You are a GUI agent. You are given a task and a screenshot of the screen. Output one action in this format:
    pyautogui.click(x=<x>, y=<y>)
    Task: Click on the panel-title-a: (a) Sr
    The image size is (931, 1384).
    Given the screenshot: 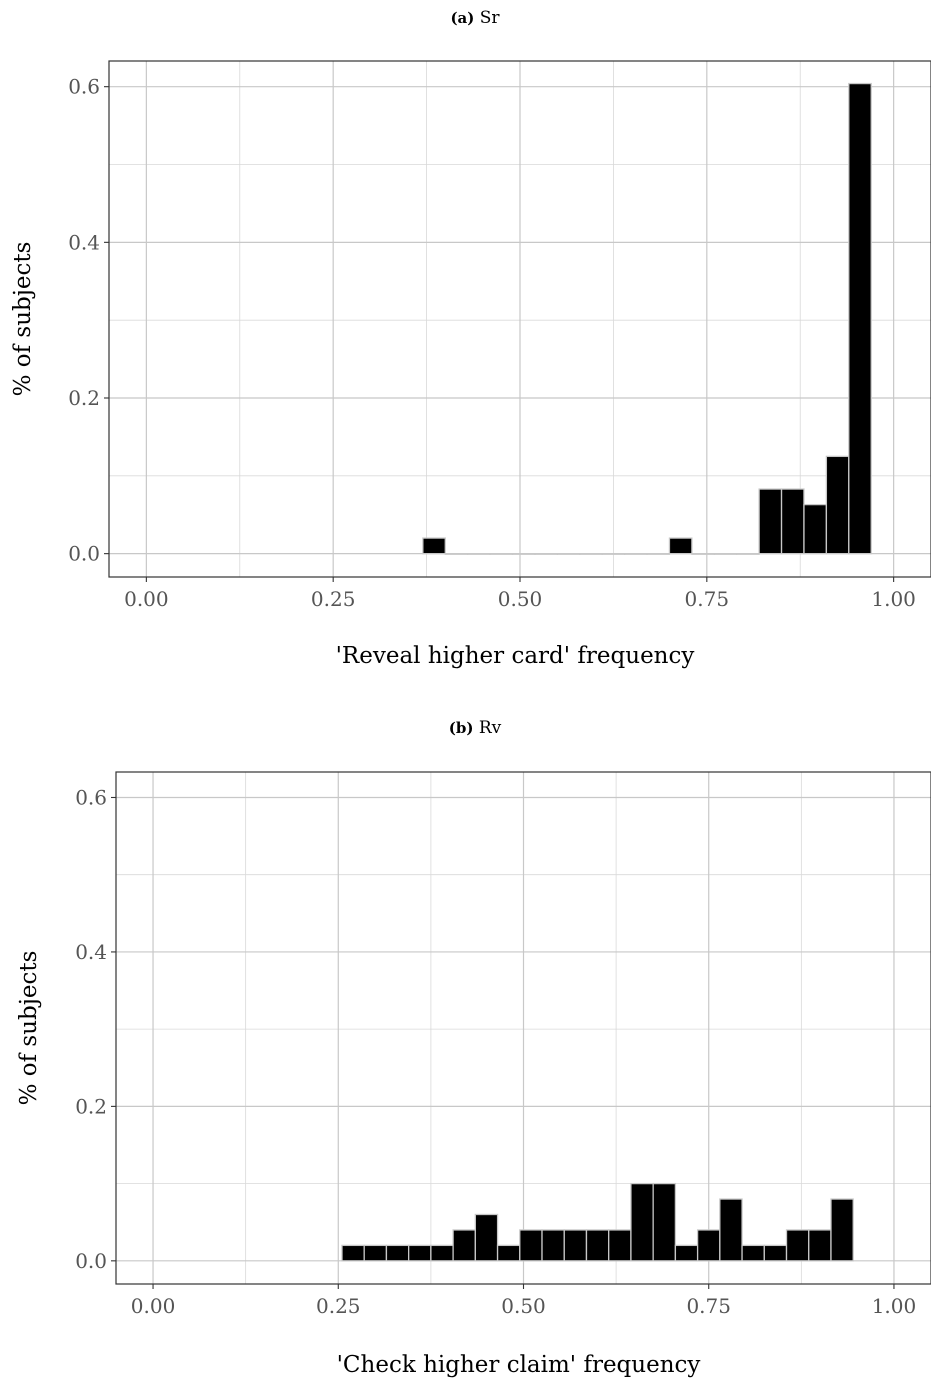 What is the action you would take?
    pyautogui.click(x=465, y=18)
    